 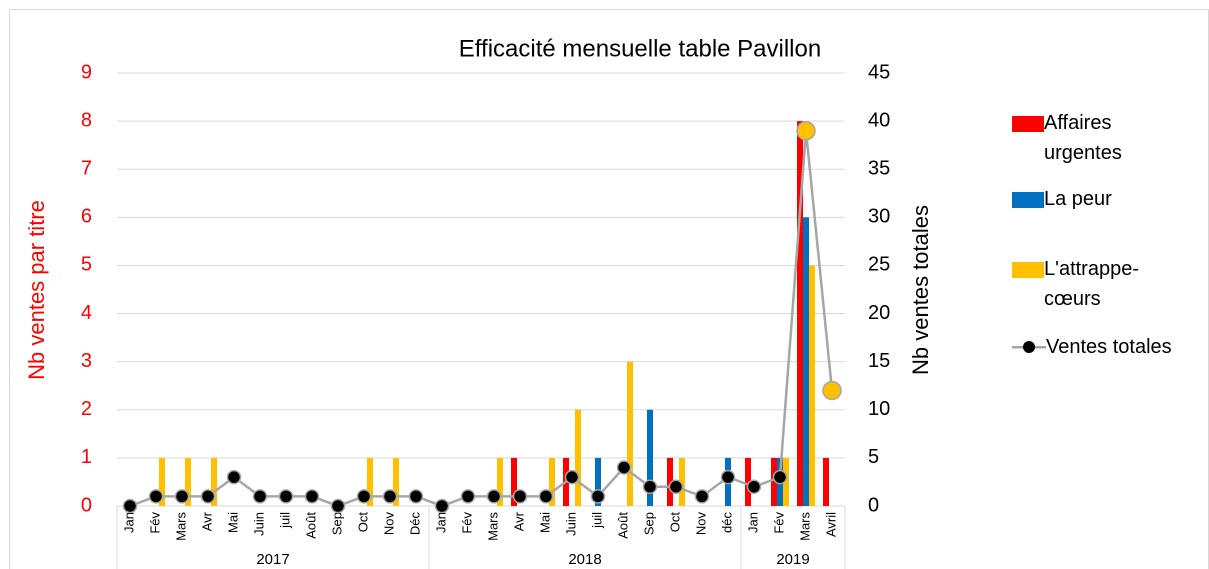 What do you see at coordinates (879, 120) in the screenshot?
I see `y2-tick-label: 40` at bounding box center [879, 120].